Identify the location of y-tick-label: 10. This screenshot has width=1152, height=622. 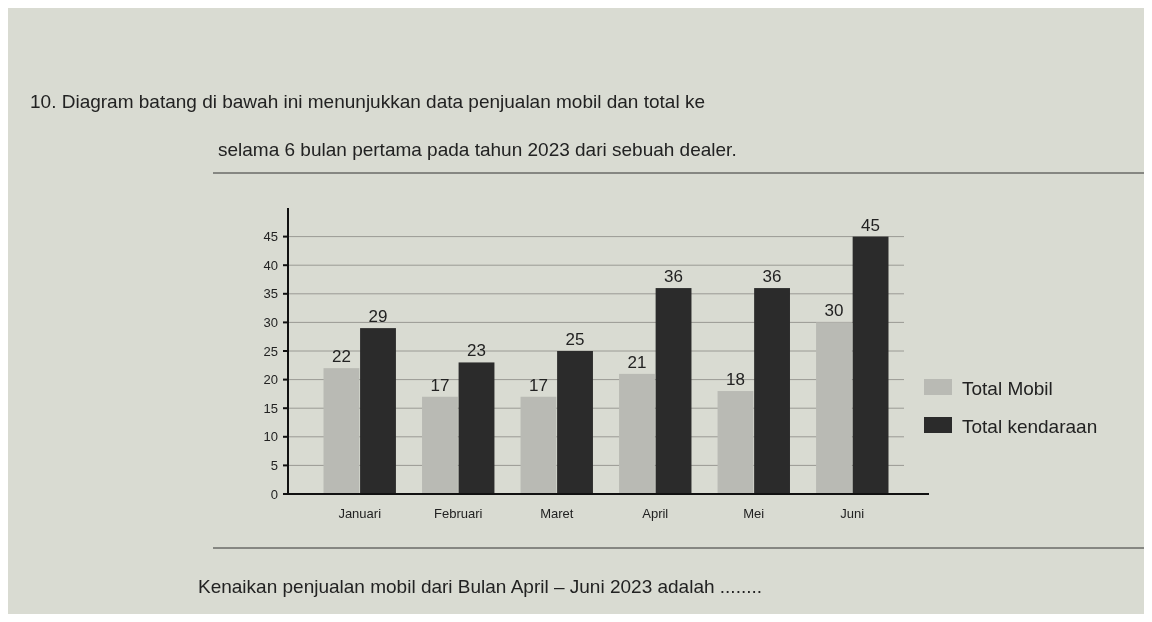
(270, 437).